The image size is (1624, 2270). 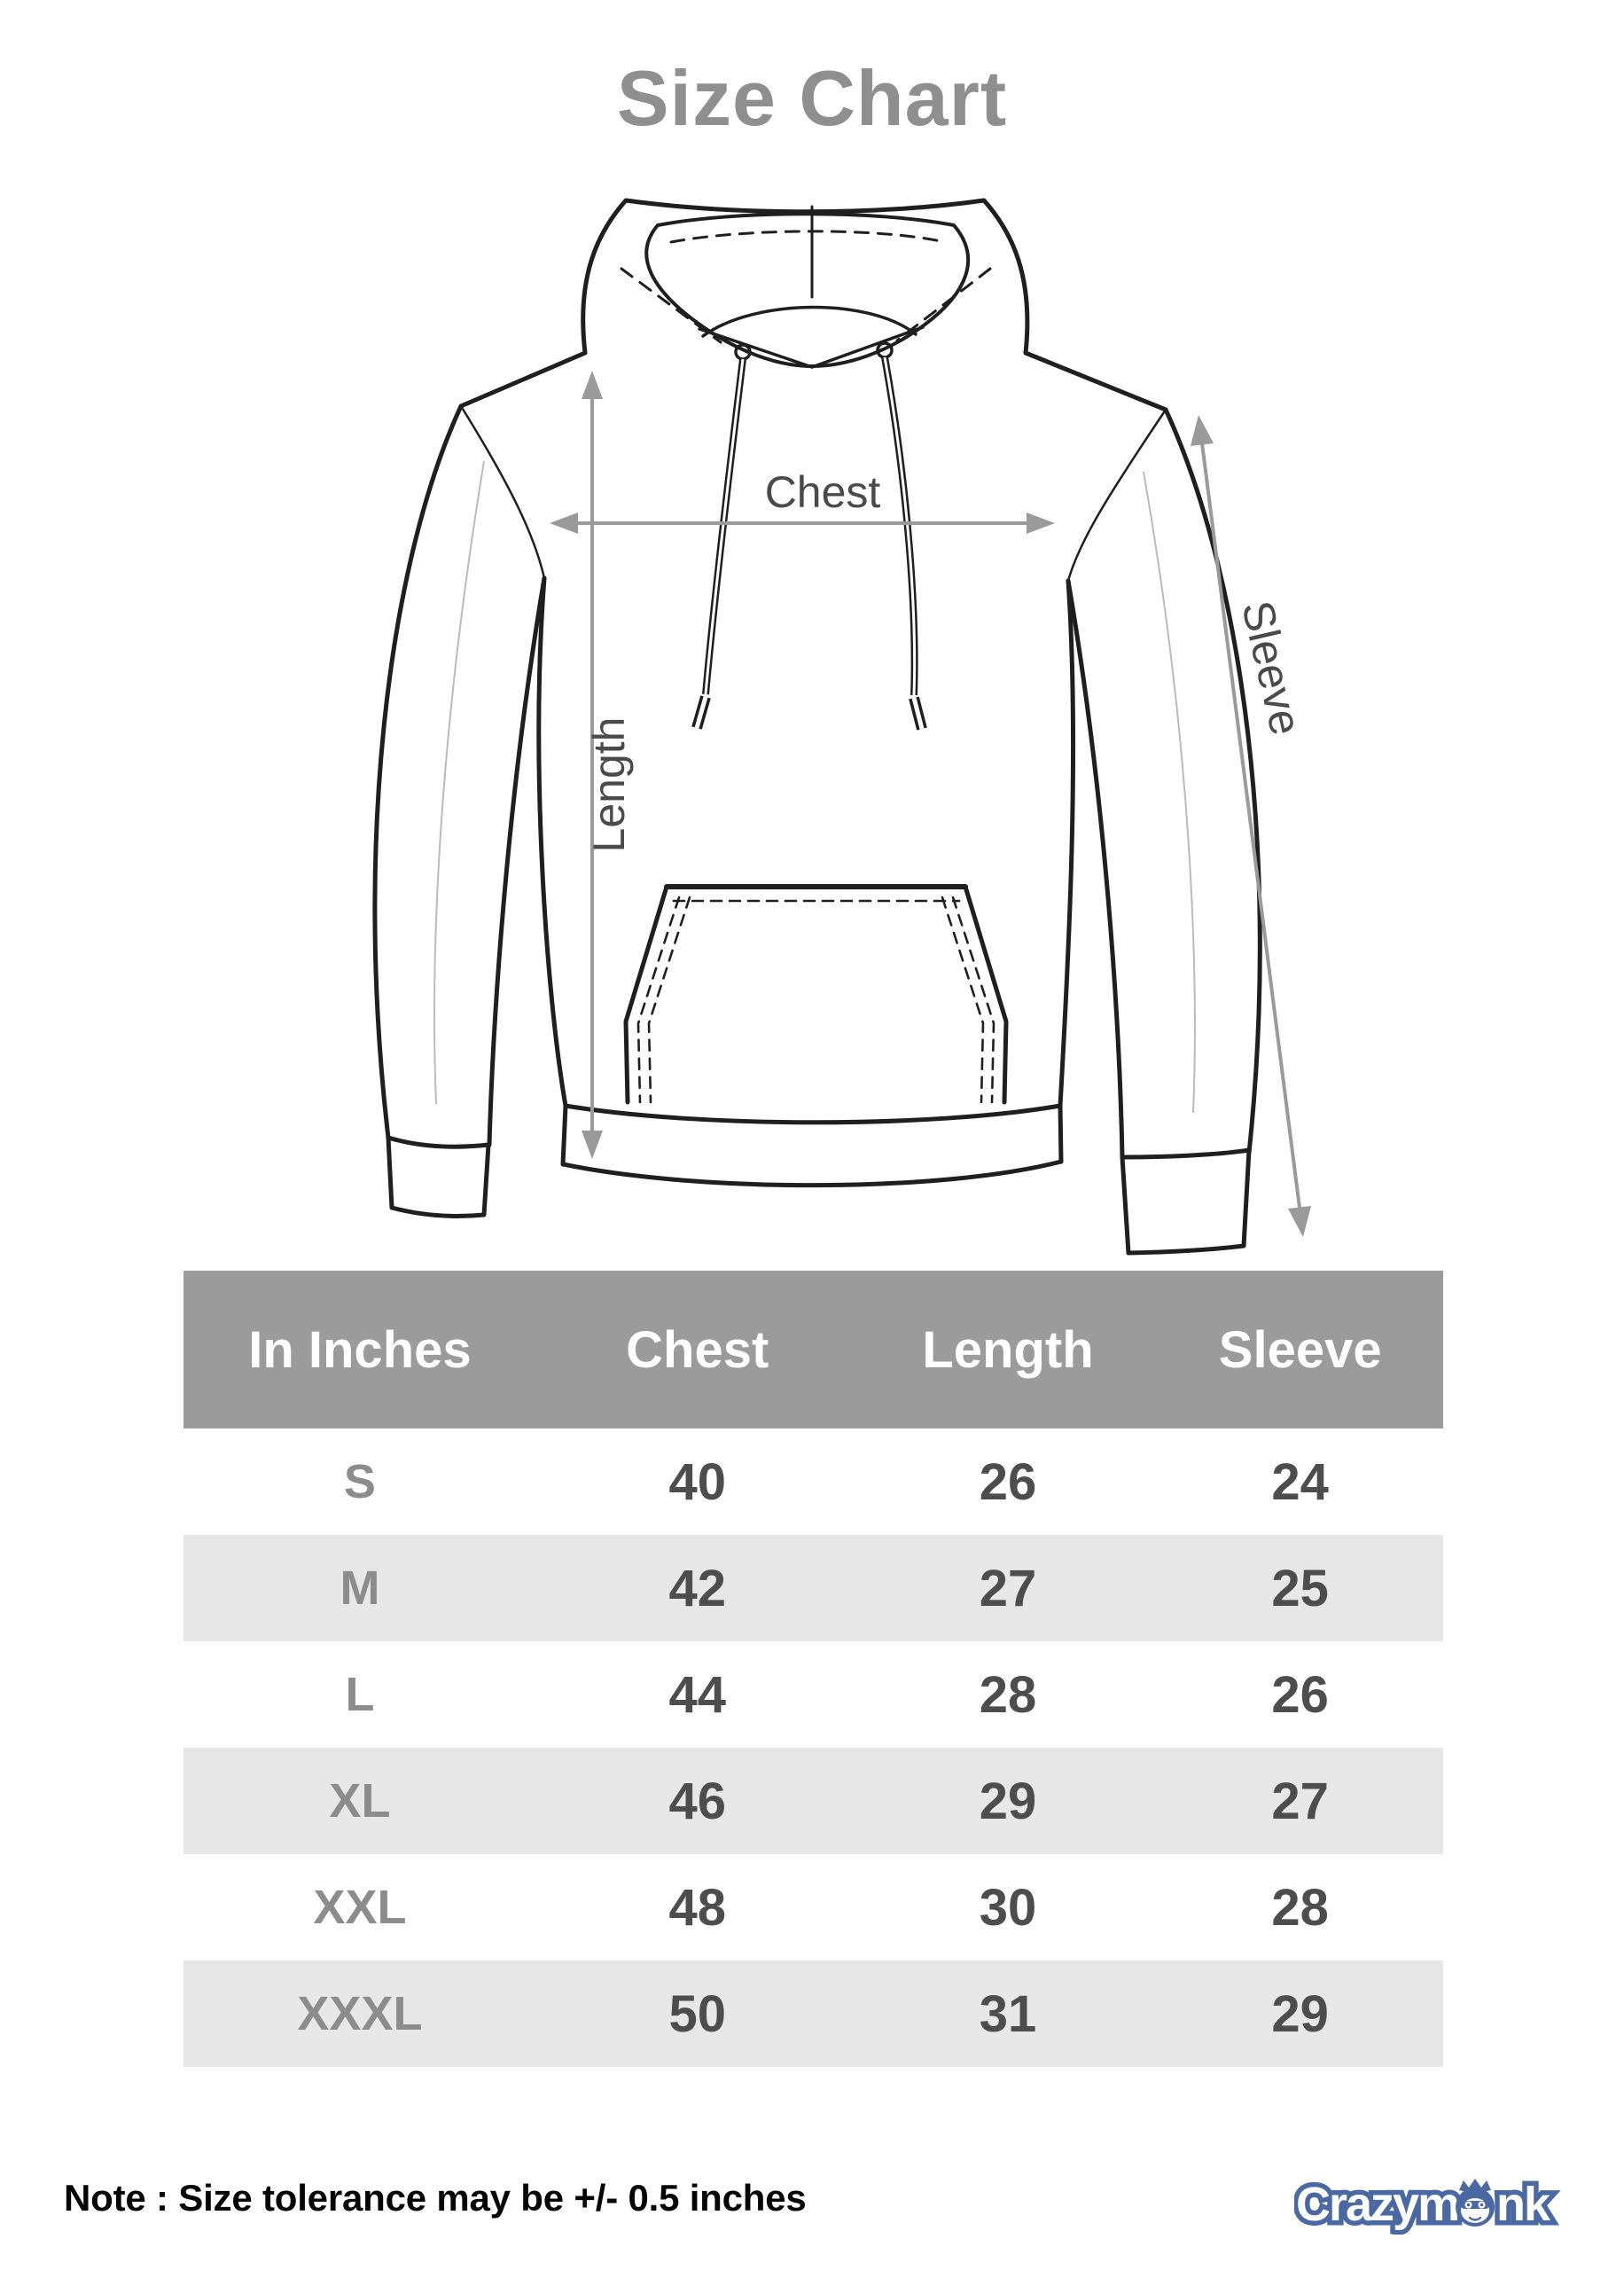 What do you see at coordinates (813, 2014) in the screenshot?
I see `table-row: XXXL 50 31 29` at bounding box center [813, 2014].